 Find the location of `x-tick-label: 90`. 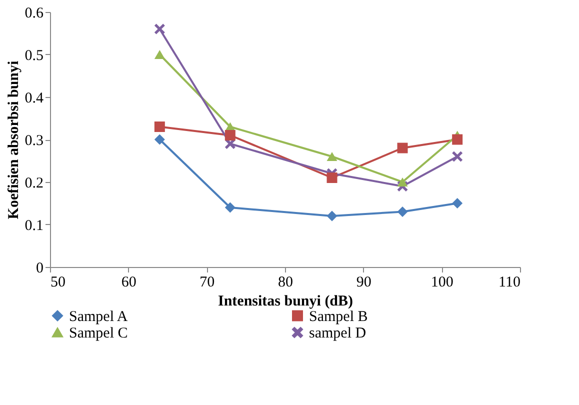

x-tick-label: 90 is located at coordinates (364, 282).